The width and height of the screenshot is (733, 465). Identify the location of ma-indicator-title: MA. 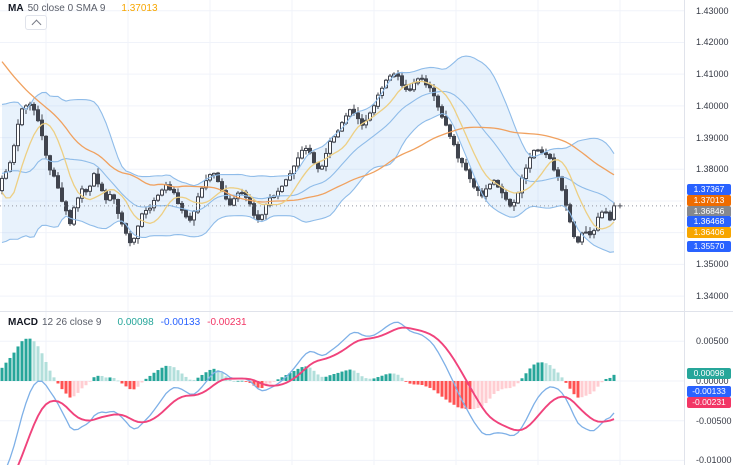
(16, 8).